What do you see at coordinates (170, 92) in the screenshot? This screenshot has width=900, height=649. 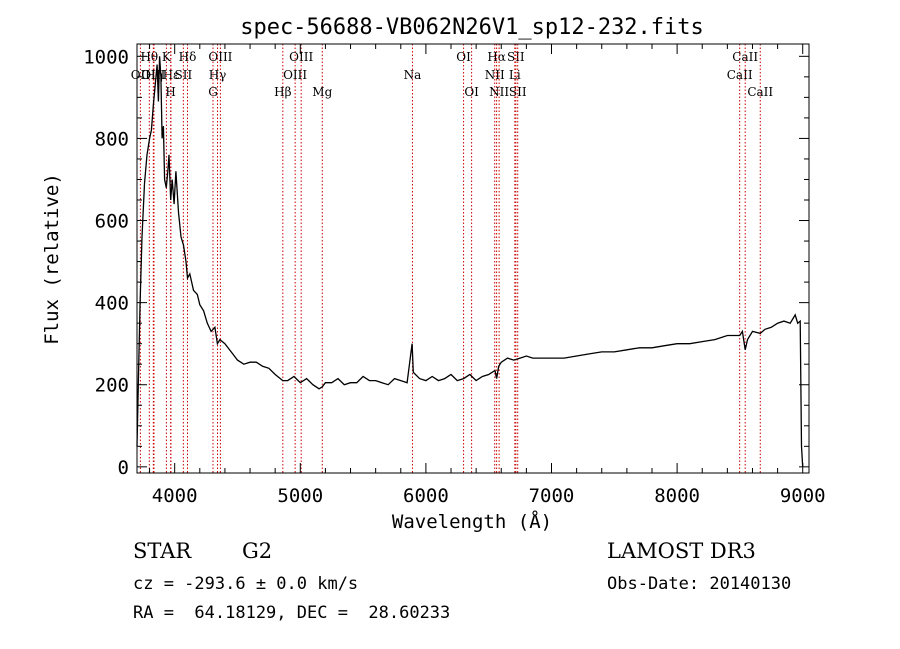 I see `line-marker-label-7: H` at bounding box center [170, 92].